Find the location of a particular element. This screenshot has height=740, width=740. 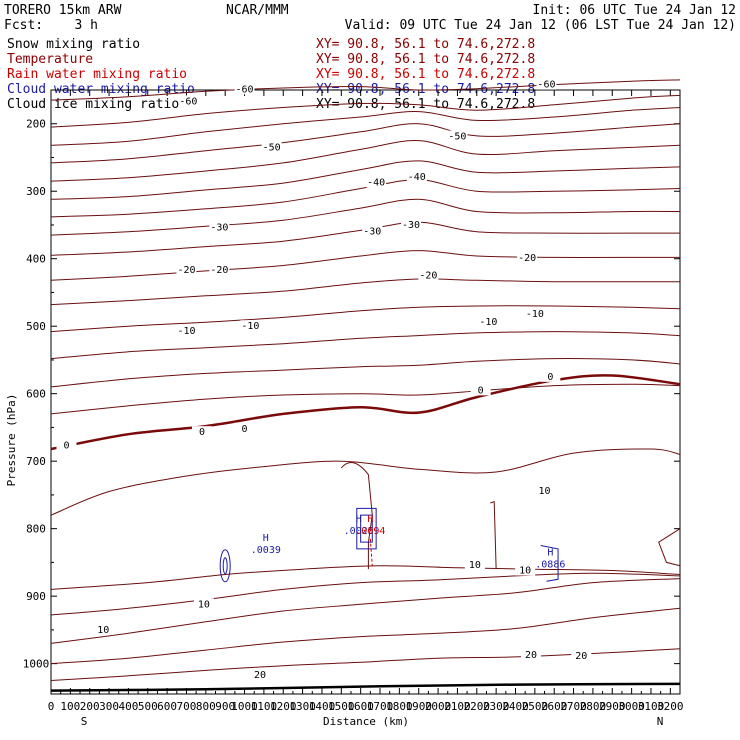

init-label: Init: 06 UTC Tue 24 Jan 12 is located at coordinates (635, 10).